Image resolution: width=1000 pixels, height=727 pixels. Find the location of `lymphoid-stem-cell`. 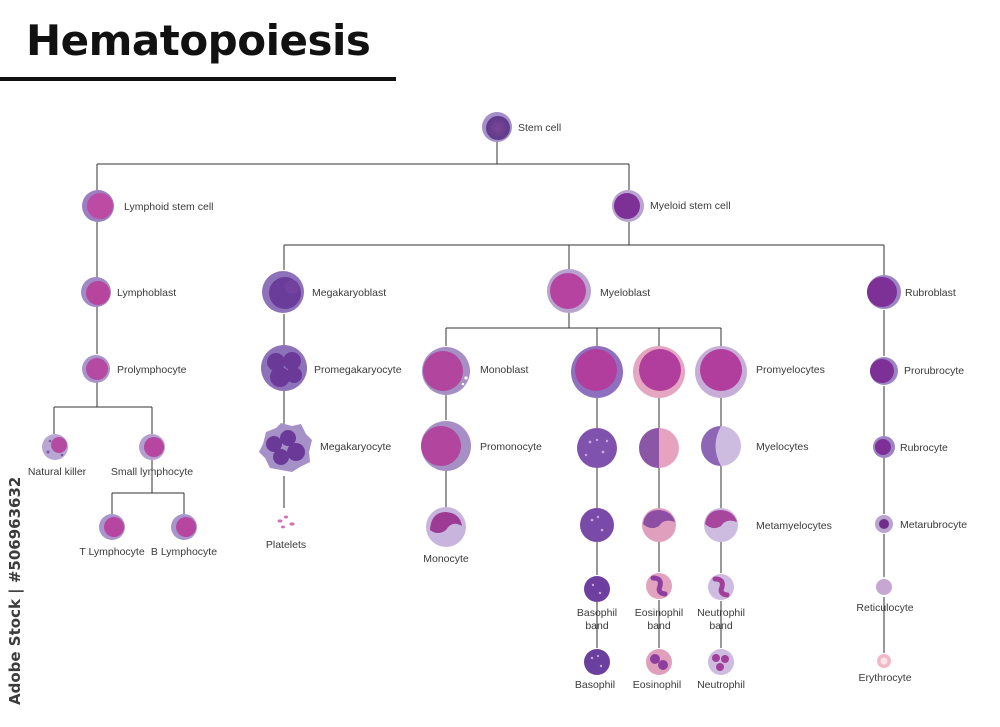

lymphoid-stem-cell is located at coordinates (98, 206).